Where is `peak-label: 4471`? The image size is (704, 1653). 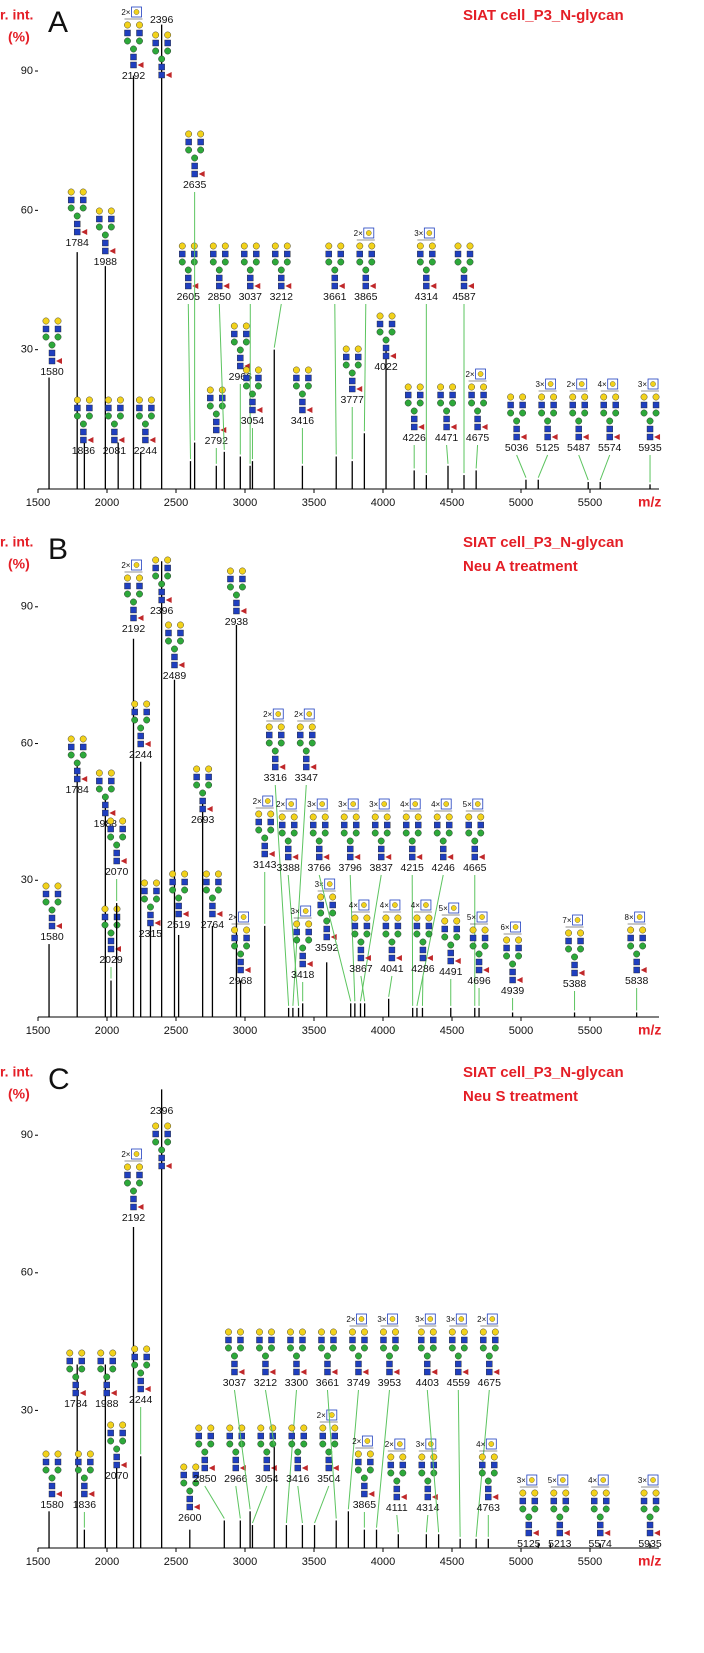 peak-label: 4471 is located at coordinates (447, 438).